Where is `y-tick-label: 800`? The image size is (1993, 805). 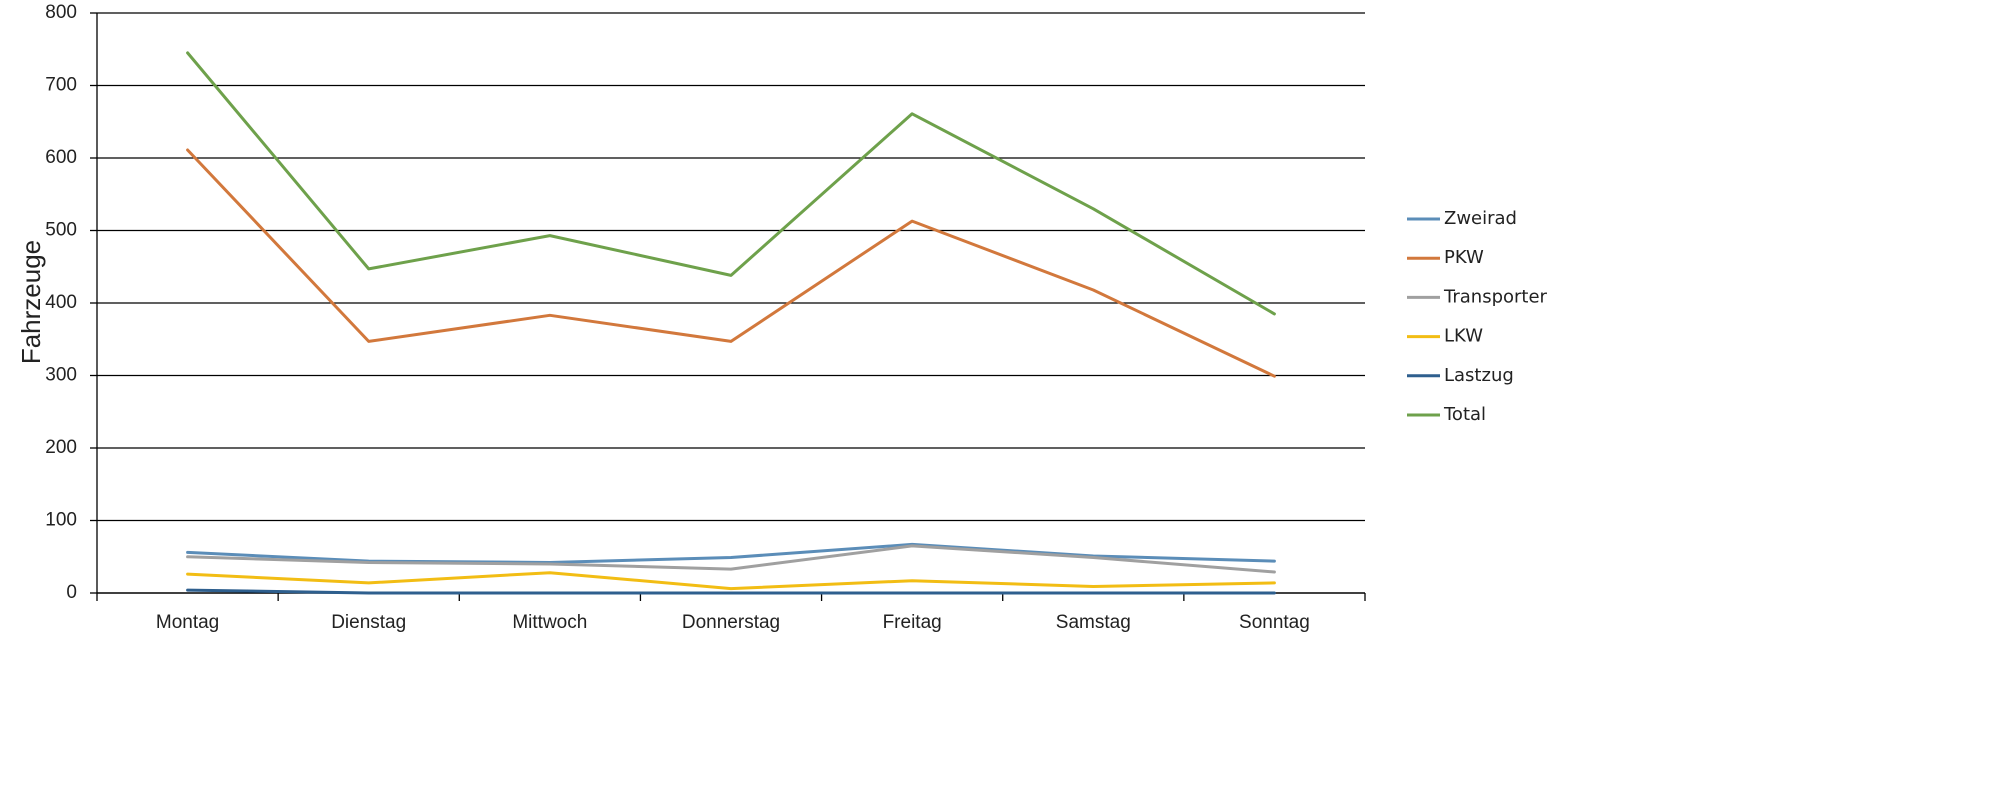 y-tick-label: 800 is located at coordinates (61, 12).